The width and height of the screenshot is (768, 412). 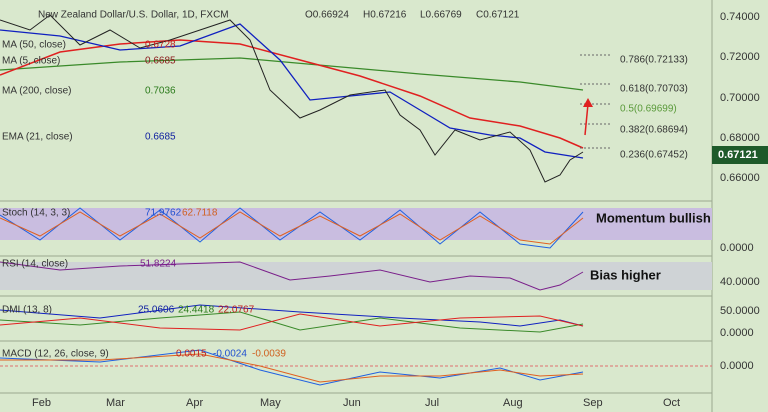 What do you see at coordinates (236, 310) in the screenshot?
I see `dmi-minus: 22.0767` at bounding box center [236, 310].